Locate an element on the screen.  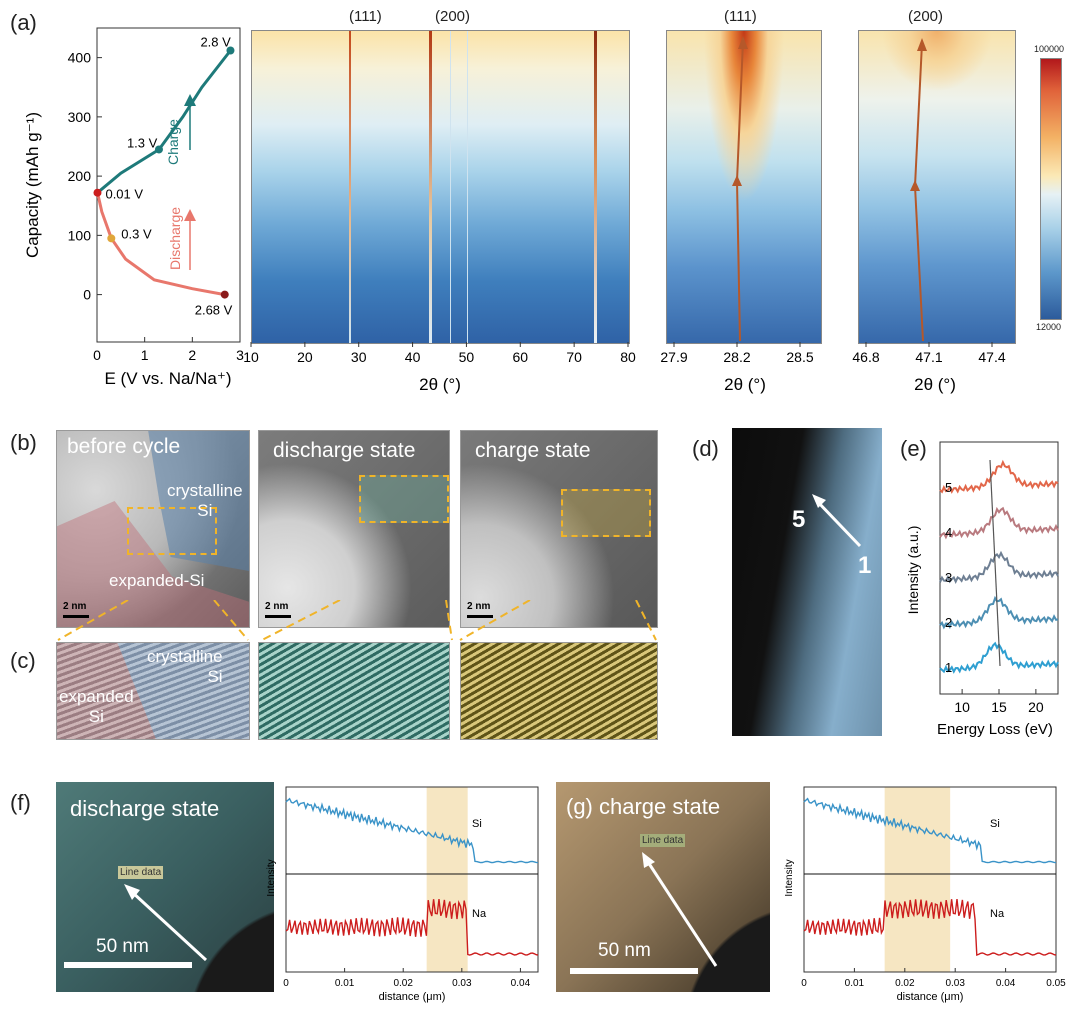
x-axis-label: E (V vs. Na/Na⁺) is located at coordinates (167, 378).